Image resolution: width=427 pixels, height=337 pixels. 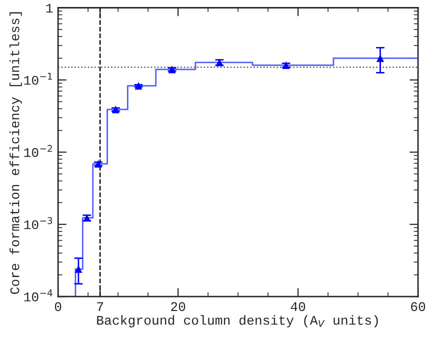 I want to click on y-tick-label: 1, so click(x=49, y=8).